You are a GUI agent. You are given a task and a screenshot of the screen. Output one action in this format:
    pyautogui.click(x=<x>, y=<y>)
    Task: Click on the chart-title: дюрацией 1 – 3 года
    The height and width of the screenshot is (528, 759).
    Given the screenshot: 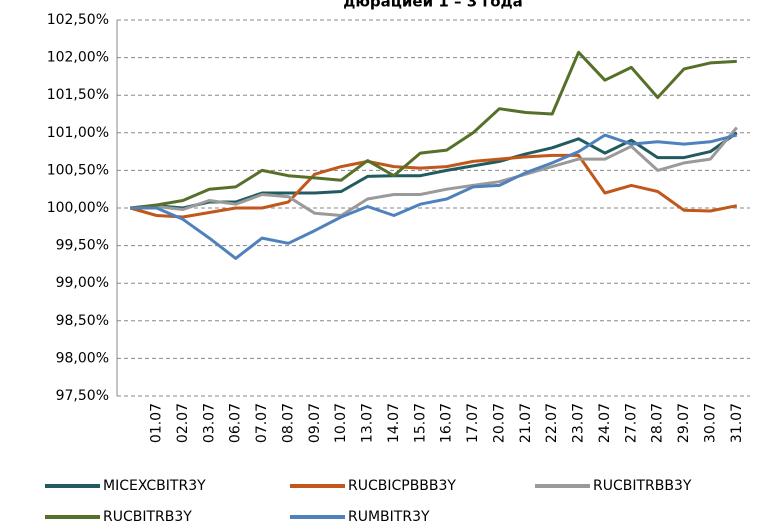 What is the action you would take?
    pyautogui.click(x=433, y=5)
    